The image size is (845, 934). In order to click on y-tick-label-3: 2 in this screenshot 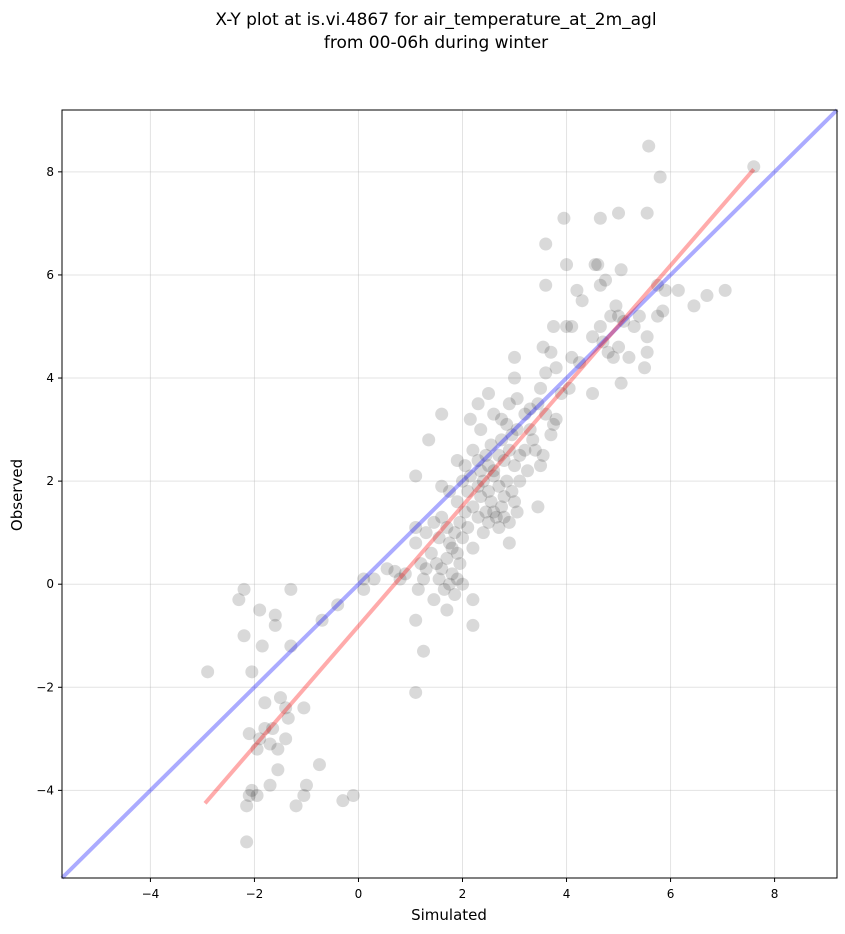, I will do `click(50, 481)`.